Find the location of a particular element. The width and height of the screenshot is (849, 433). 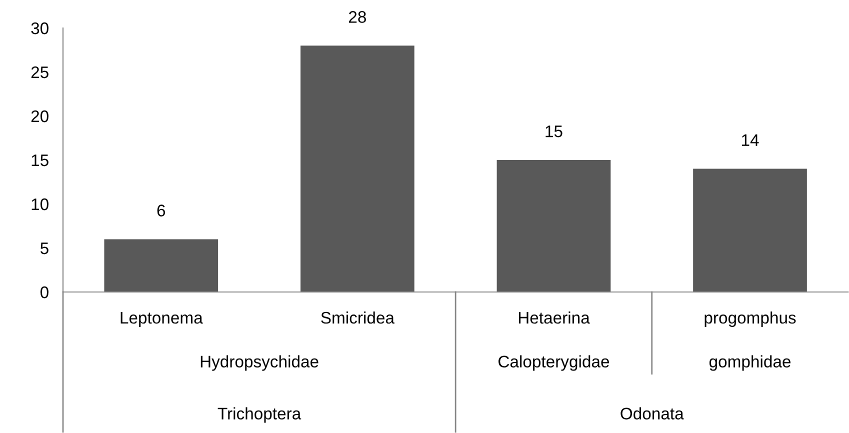

text: Odonata is located at coordinates (652, 413).